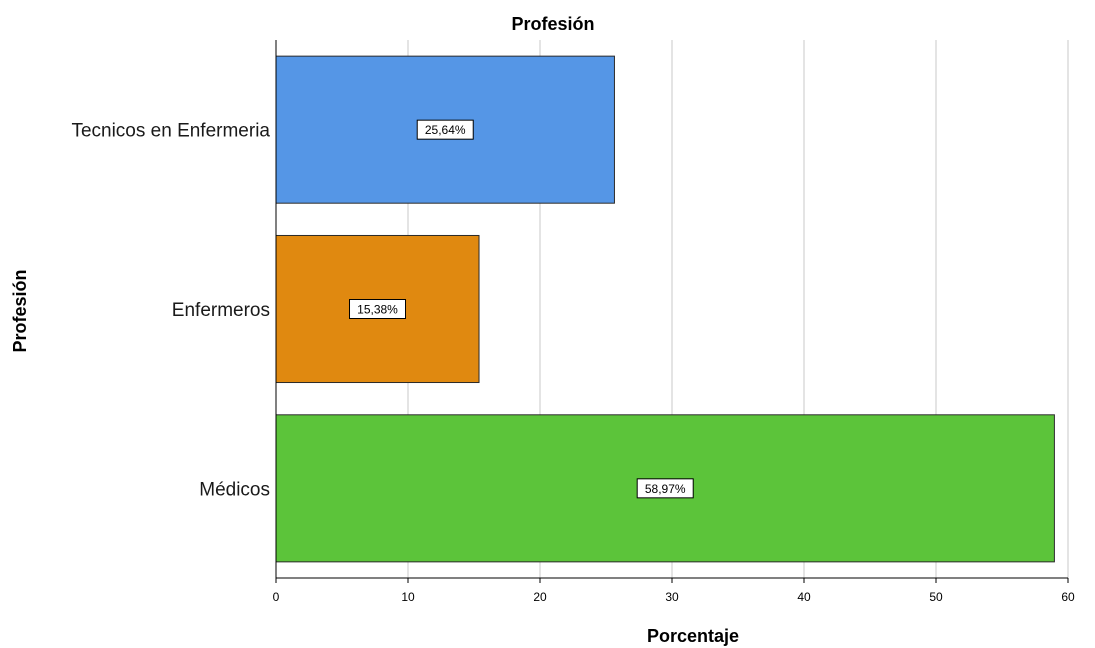 This screenshot has height=648, width=1095. Describe the element at coordinates (672, 597) in the screenshot. I see `x-tick-label: 30` at that location.